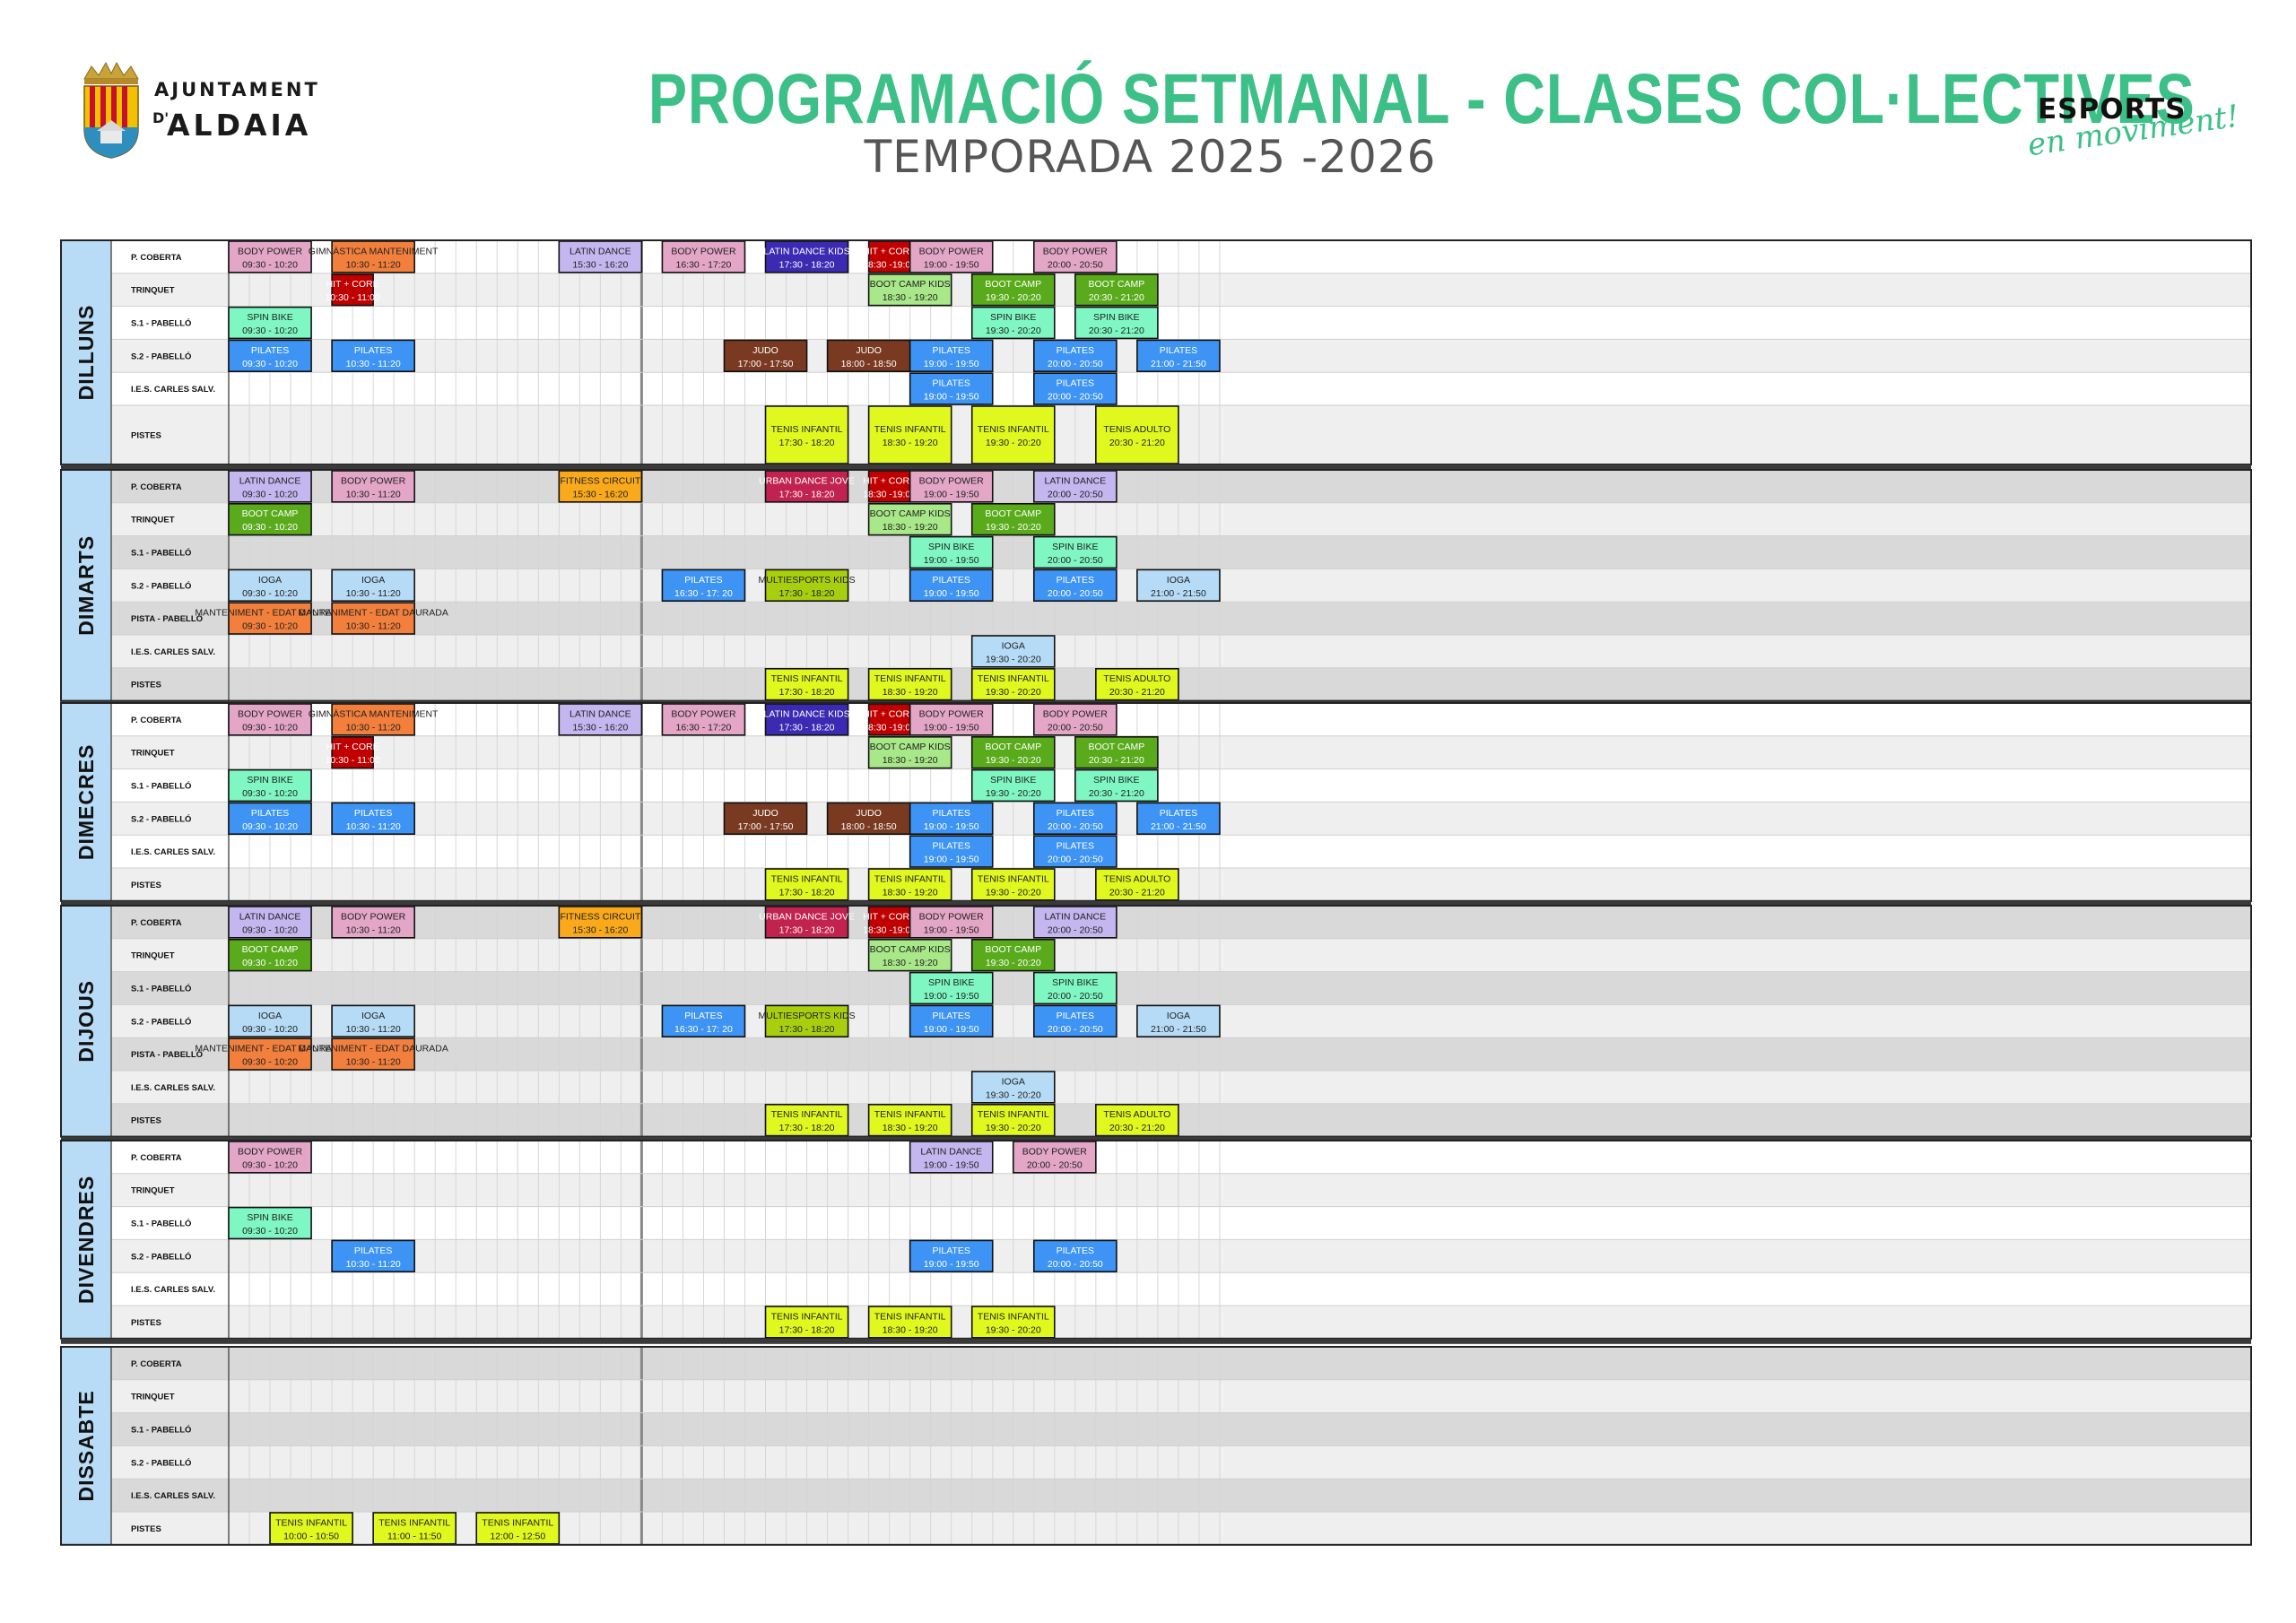 Image resolution: width=2296 pixels, height=1623 pixels. What do you see at coordinates (518, 1528) in the screenshot?
I see `class-event: TENIS INFANTIL 12:00 - 12:50` at bounding box center [518, 1528].